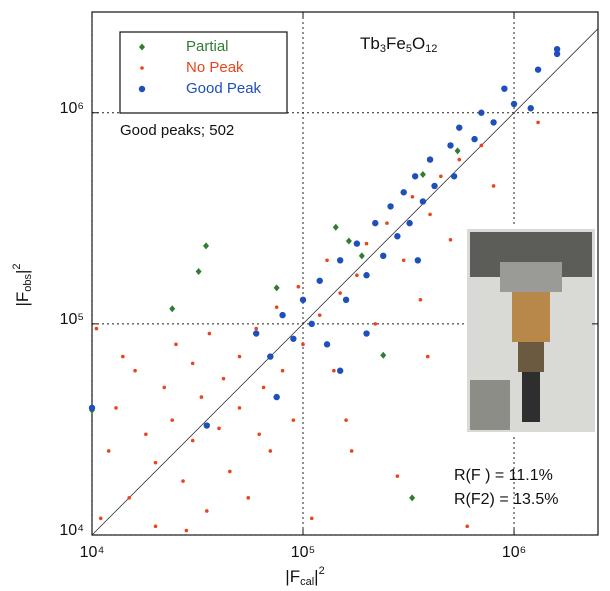  What do you see at coordinates (514, 552) in the screenshot?
I see `x-tick-label: 10⁶` at bounding box center [514, 552].